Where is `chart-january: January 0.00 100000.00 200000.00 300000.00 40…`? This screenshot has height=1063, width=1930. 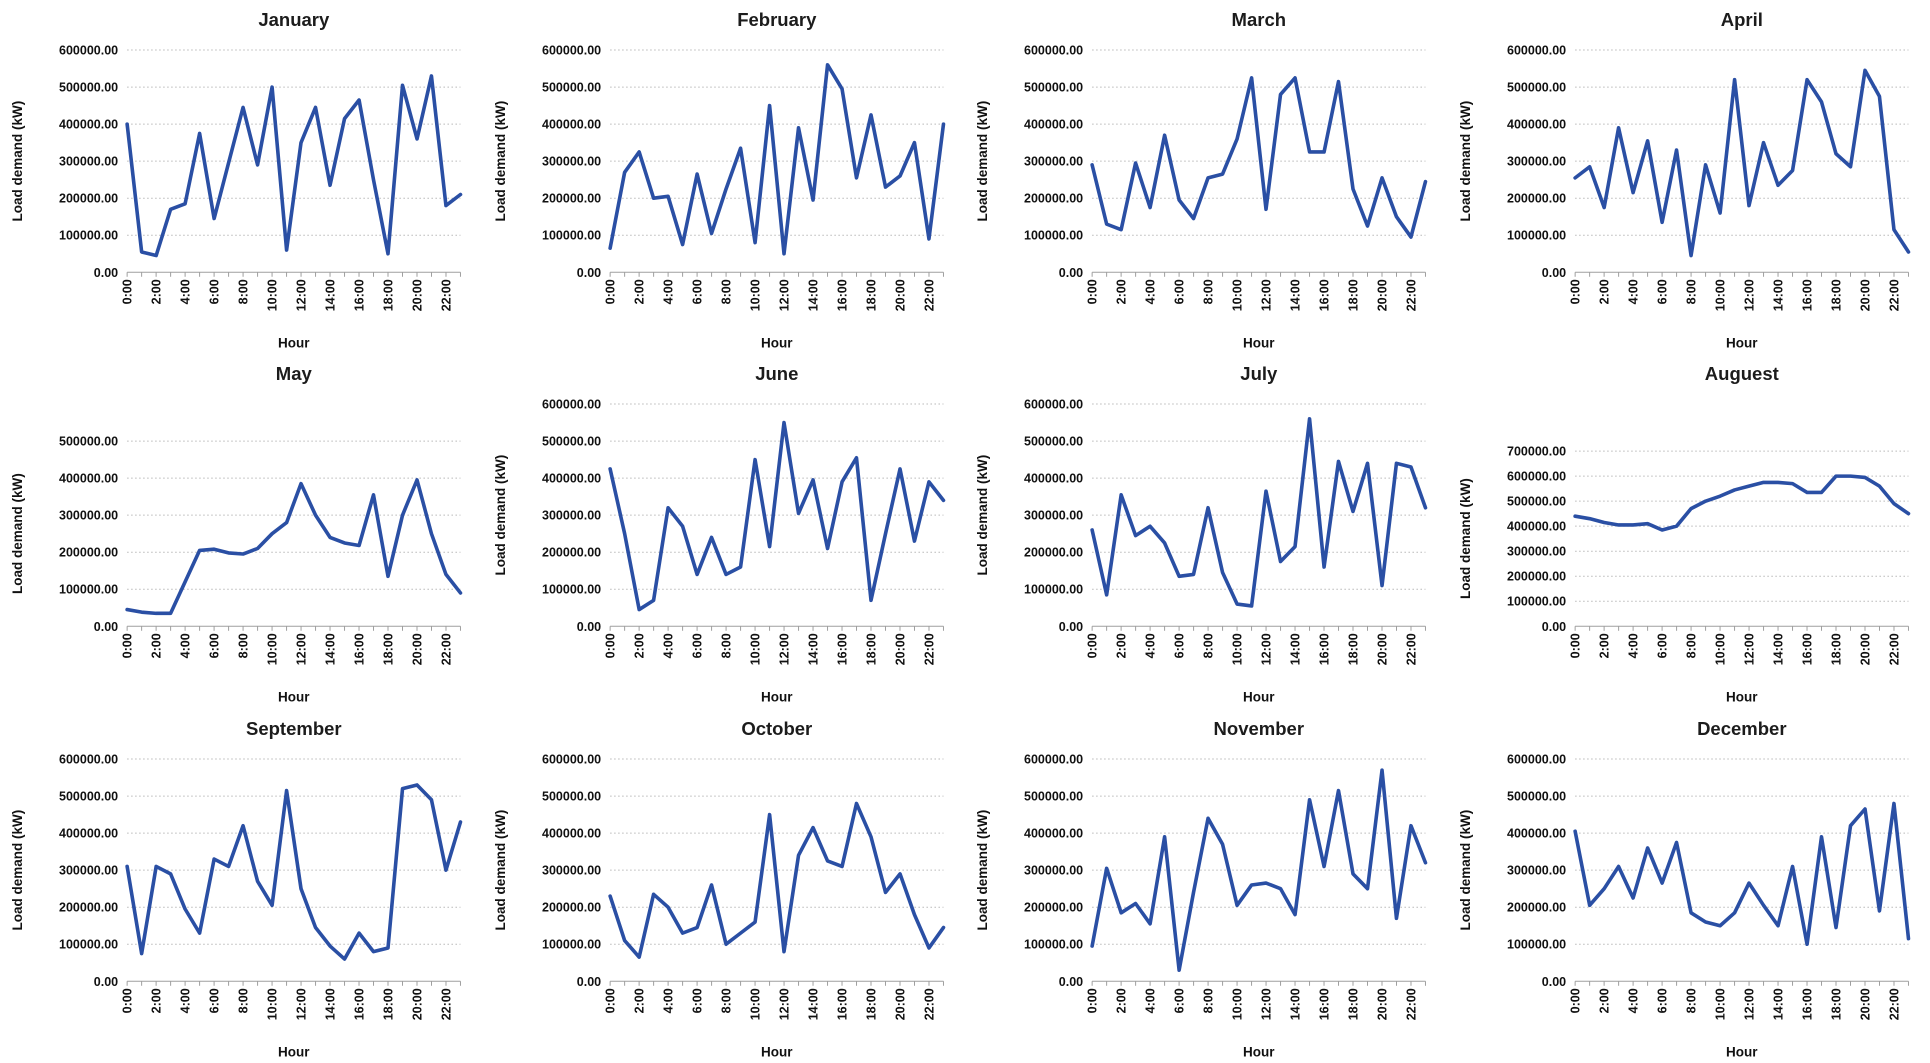 chart-january: January 0.00 100000.00 200000.00 300000.00 40… is located at coordinates (241, 177).